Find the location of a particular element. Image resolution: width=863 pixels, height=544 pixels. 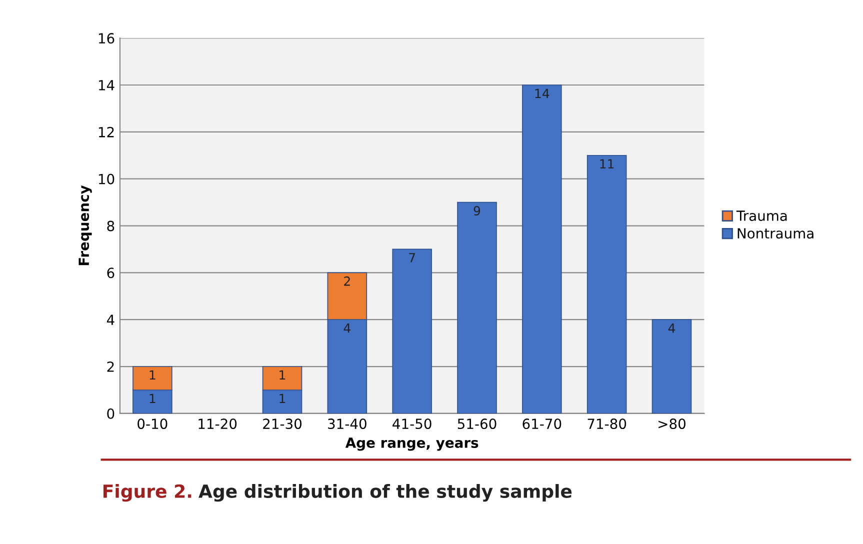

y-tick-label: 8 is located at coordinates (110, 226).